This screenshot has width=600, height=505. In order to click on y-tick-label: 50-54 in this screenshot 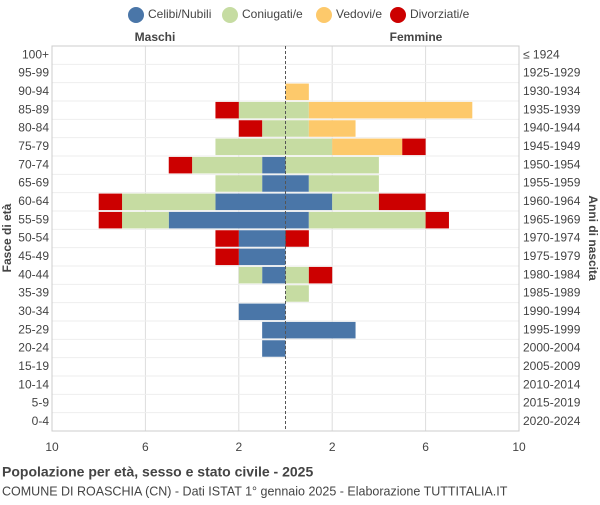, I will do `click(33, 238)`.